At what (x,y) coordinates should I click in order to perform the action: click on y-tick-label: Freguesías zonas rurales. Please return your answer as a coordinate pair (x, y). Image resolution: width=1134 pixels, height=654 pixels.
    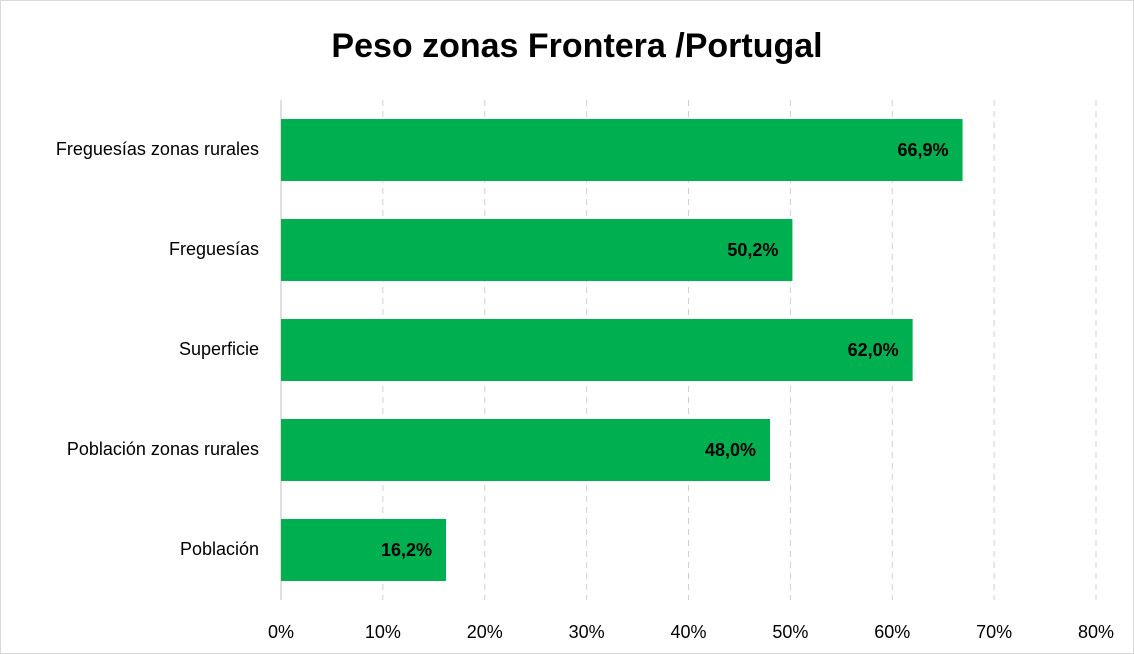
    Looking at the image, I should click on (157, 149).